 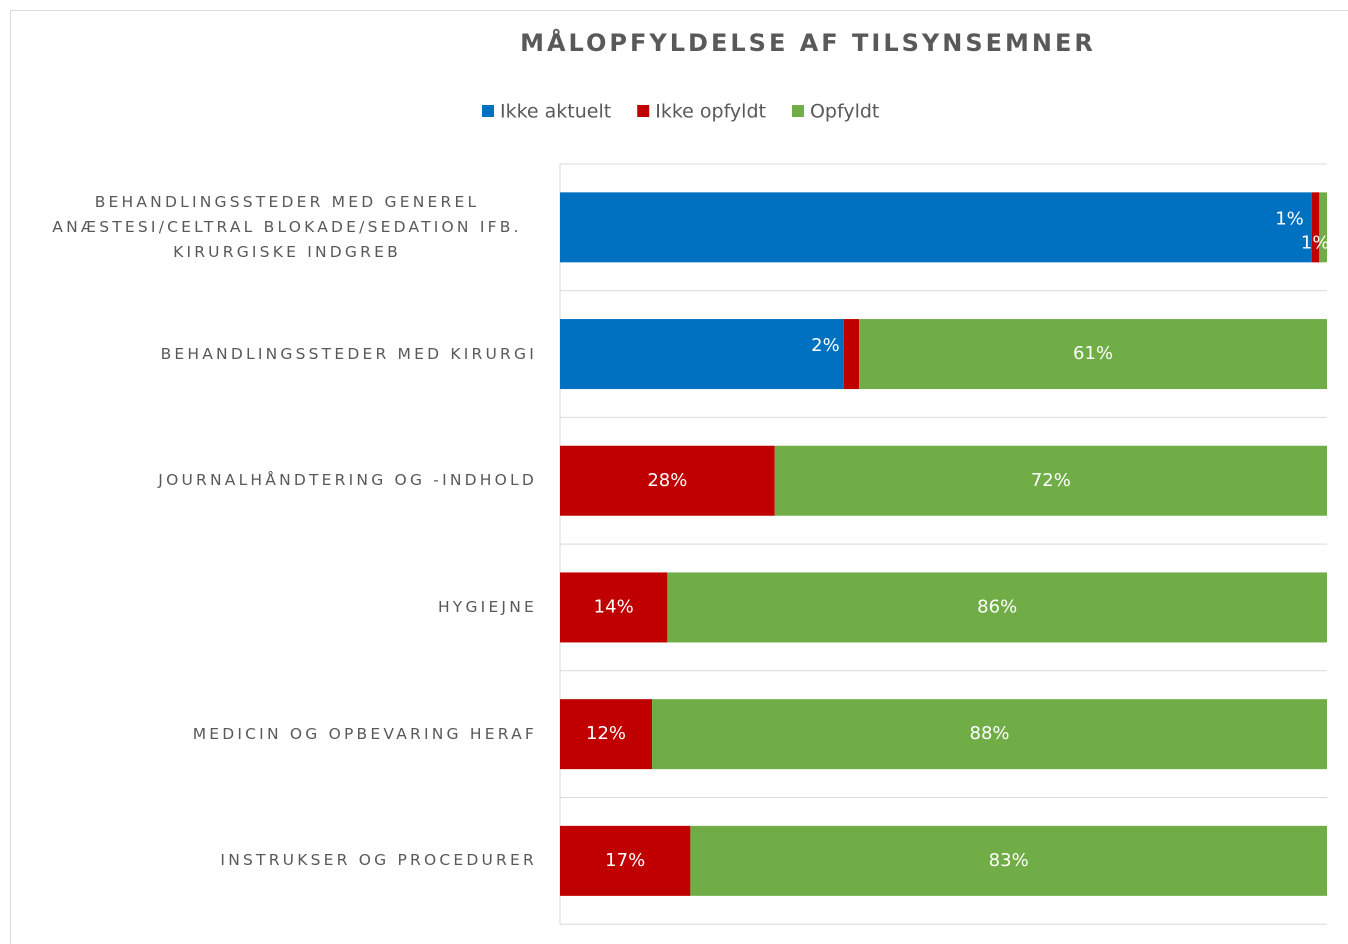 I want to click on category-label-box: JOURNALHÅNDTERING OG -INDHOLD, so click(x=347, y=481).